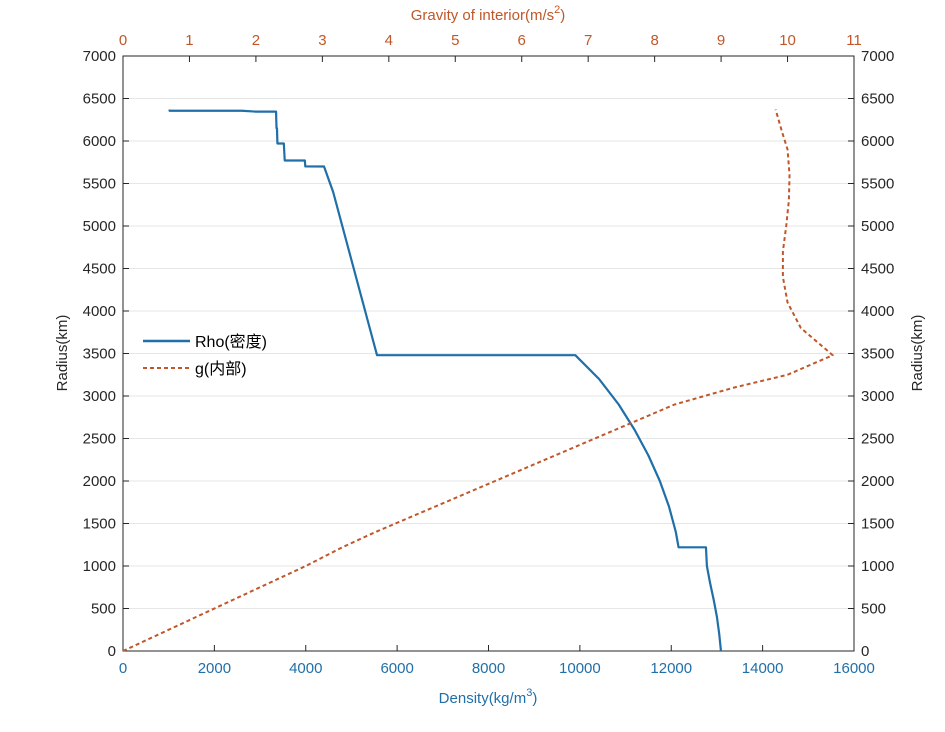 The height and width of the screenshot is (732, 945). What do you see at coordinates (99, 56) in the screenshot?
I see `y-left-tick-label: 7000` at bounding box center [99, 56].